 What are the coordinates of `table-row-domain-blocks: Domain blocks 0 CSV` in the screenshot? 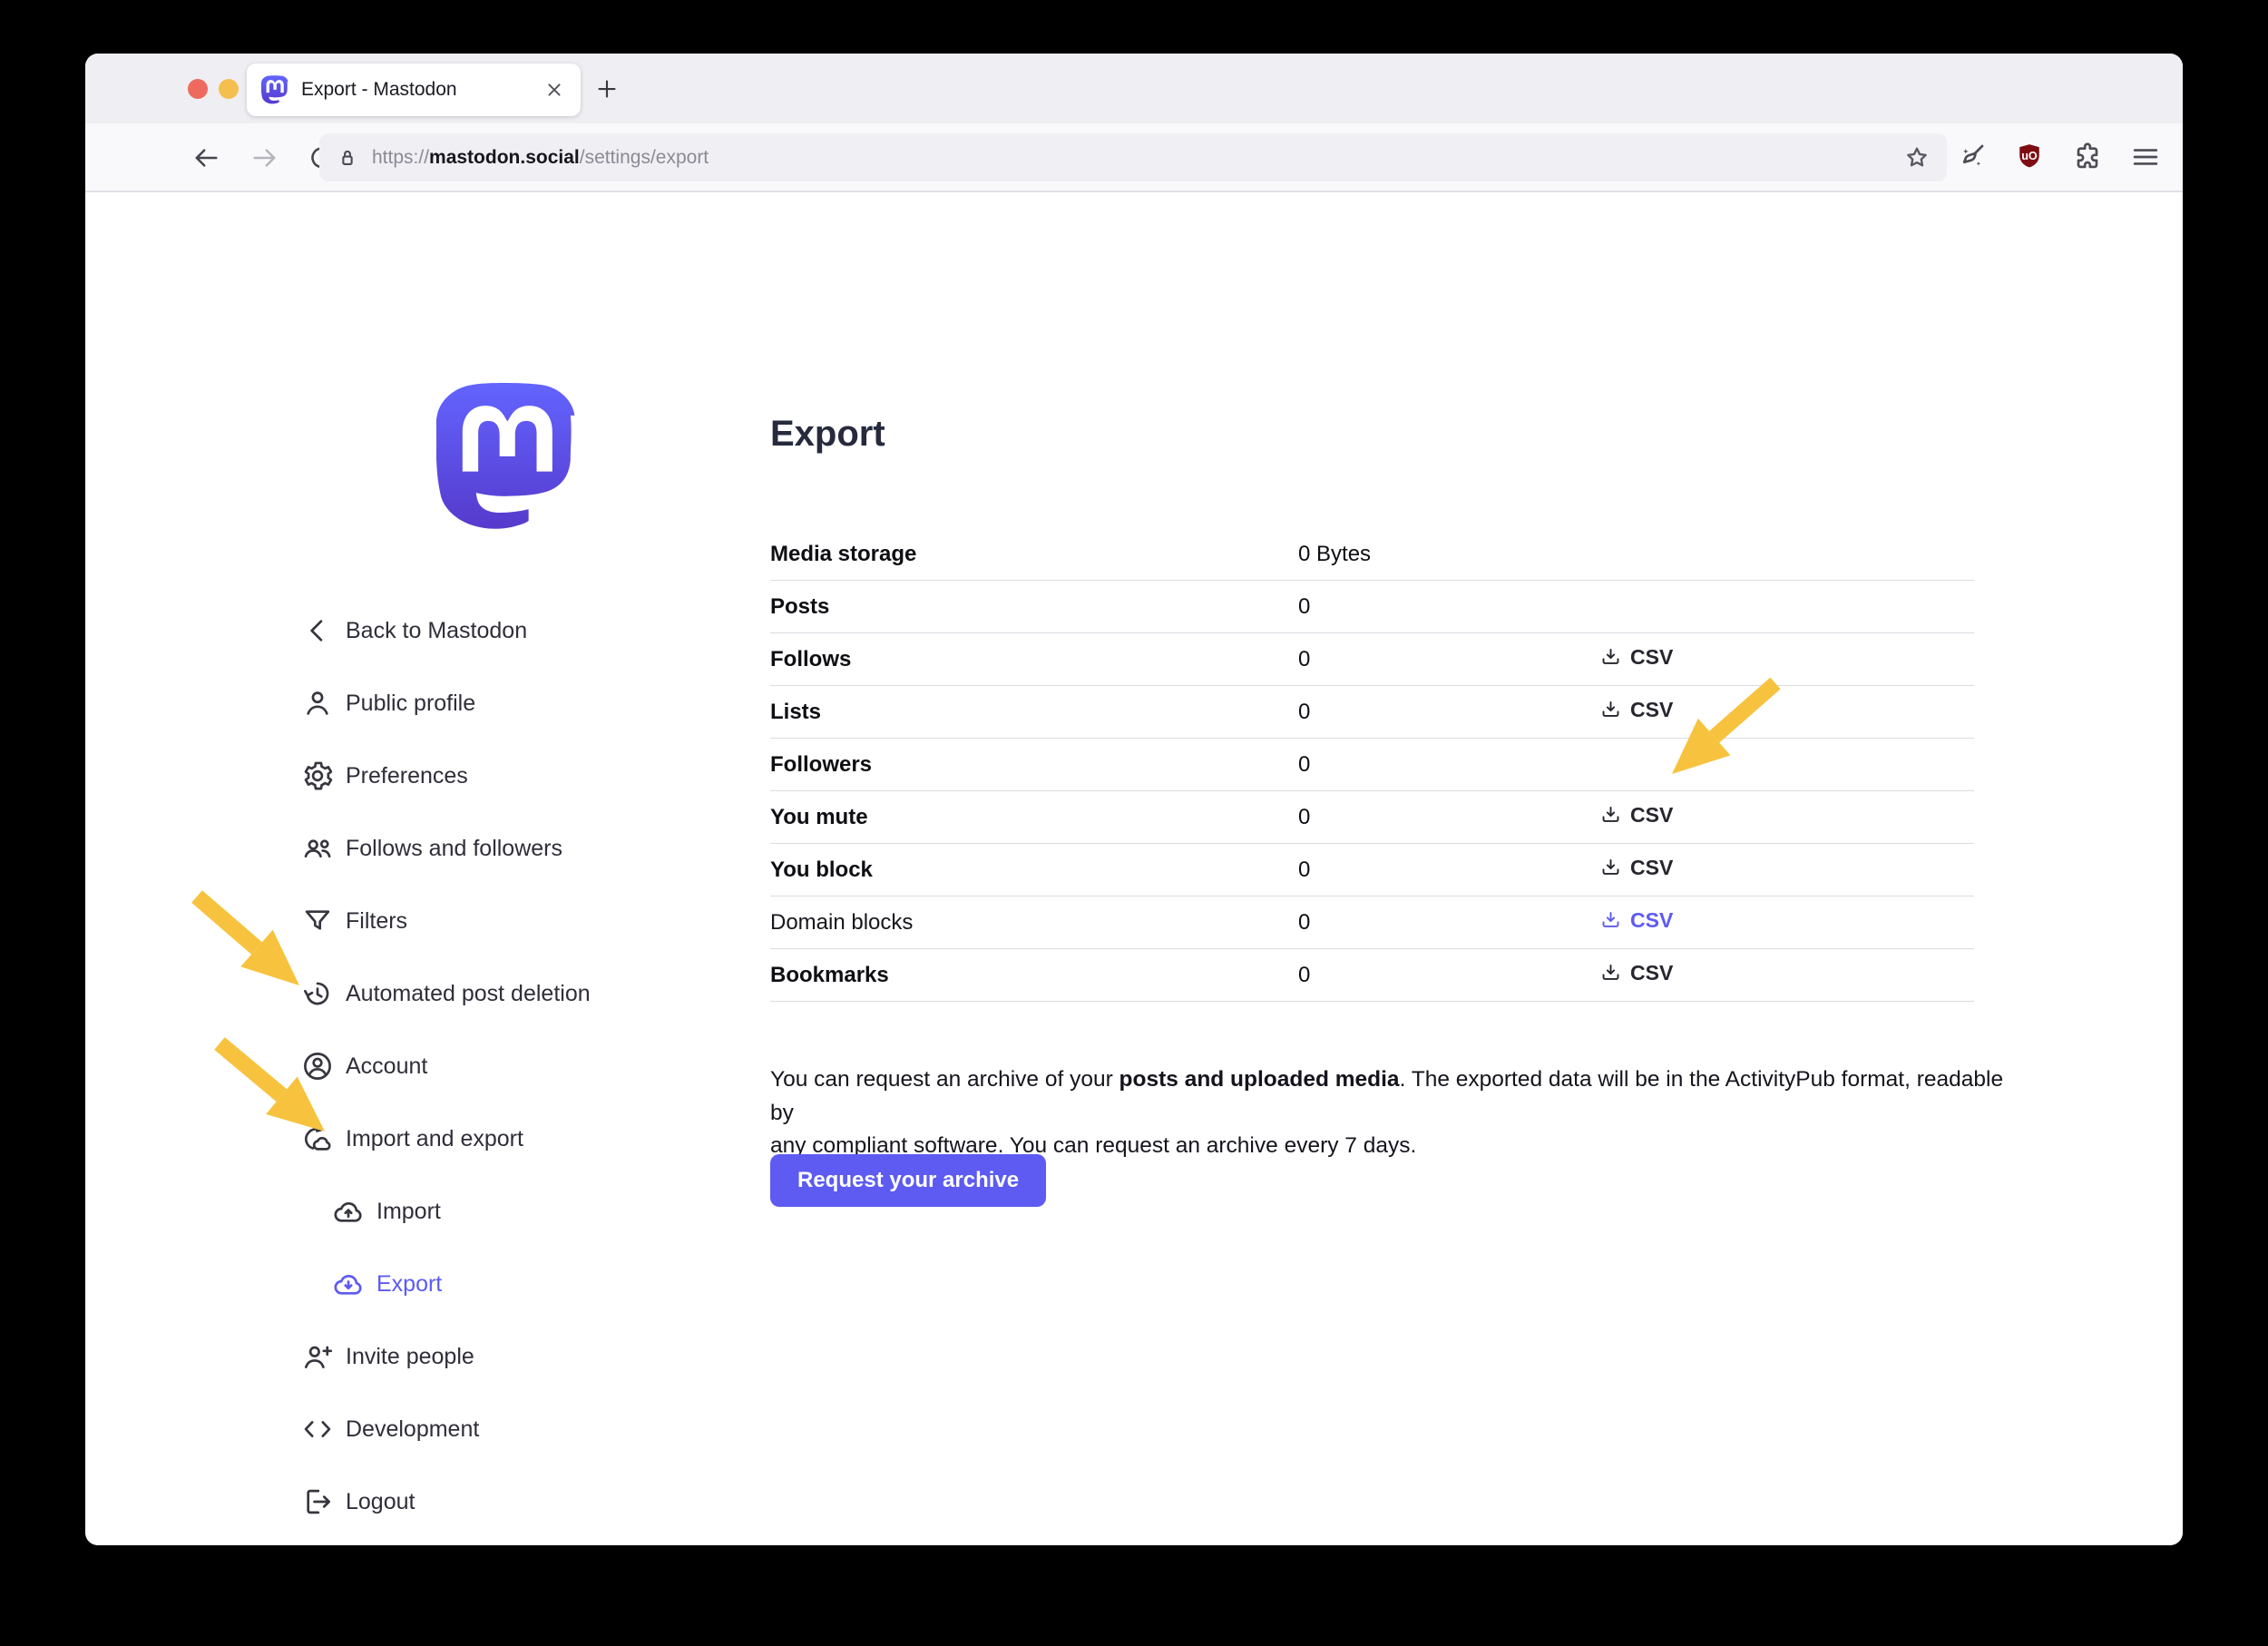 It's located at (1372, 922).